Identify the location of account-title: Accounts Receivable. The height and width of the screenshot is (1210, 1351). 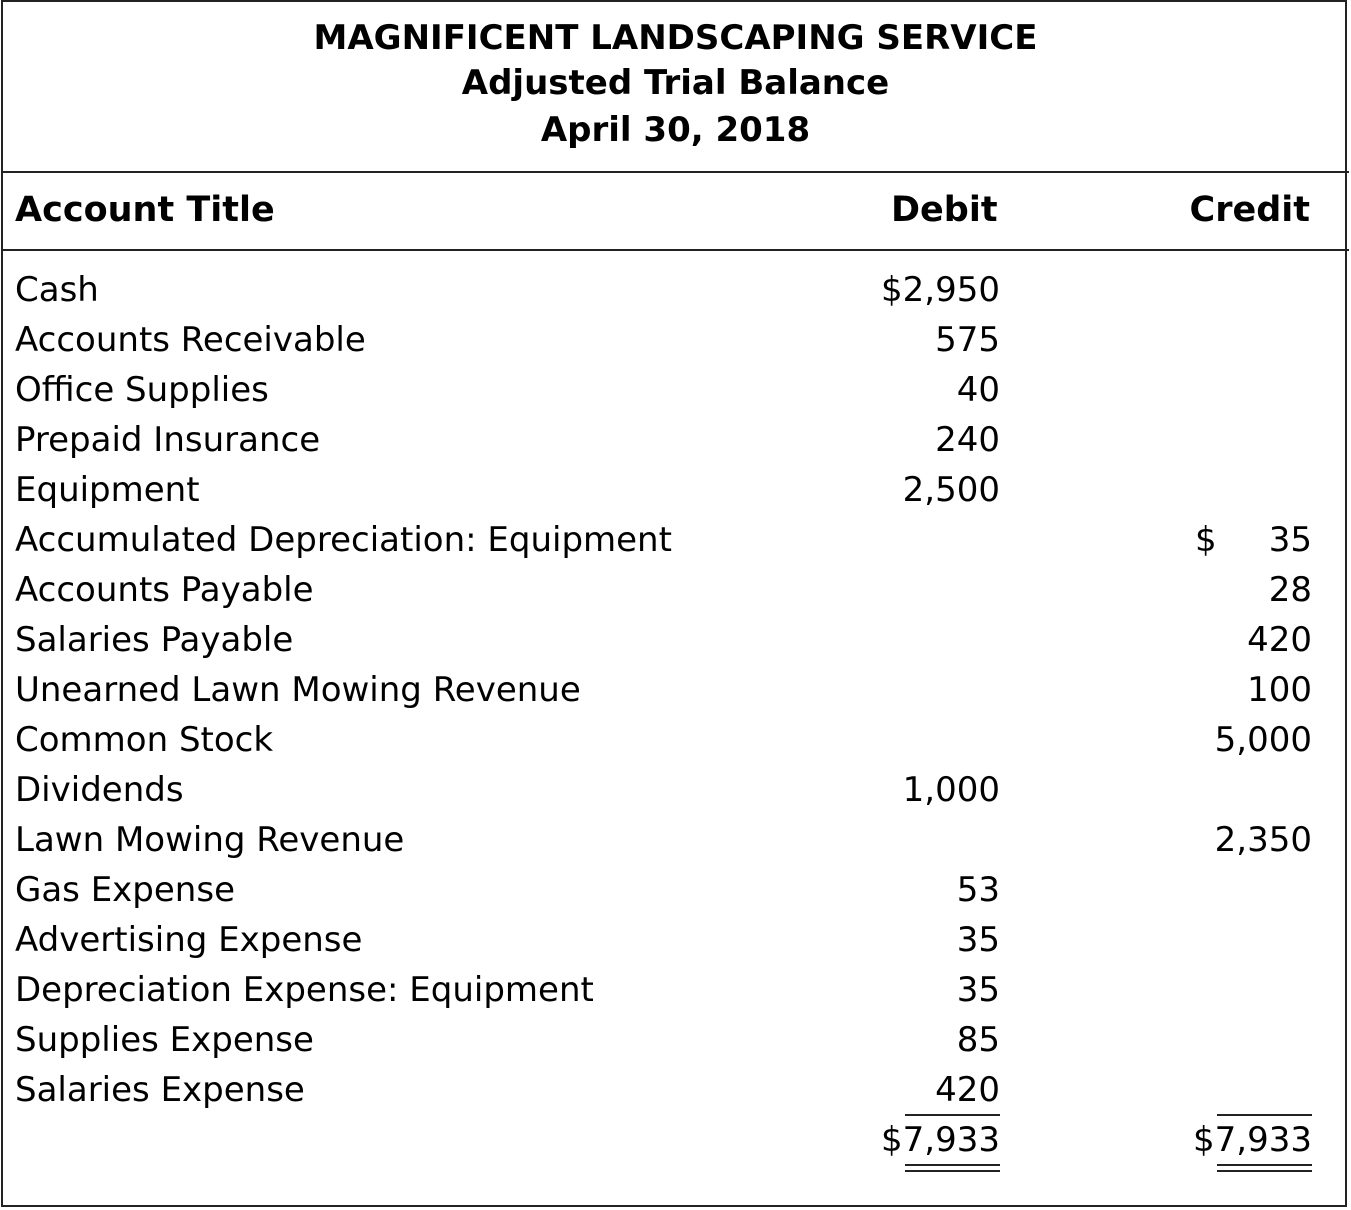
(190, 340).